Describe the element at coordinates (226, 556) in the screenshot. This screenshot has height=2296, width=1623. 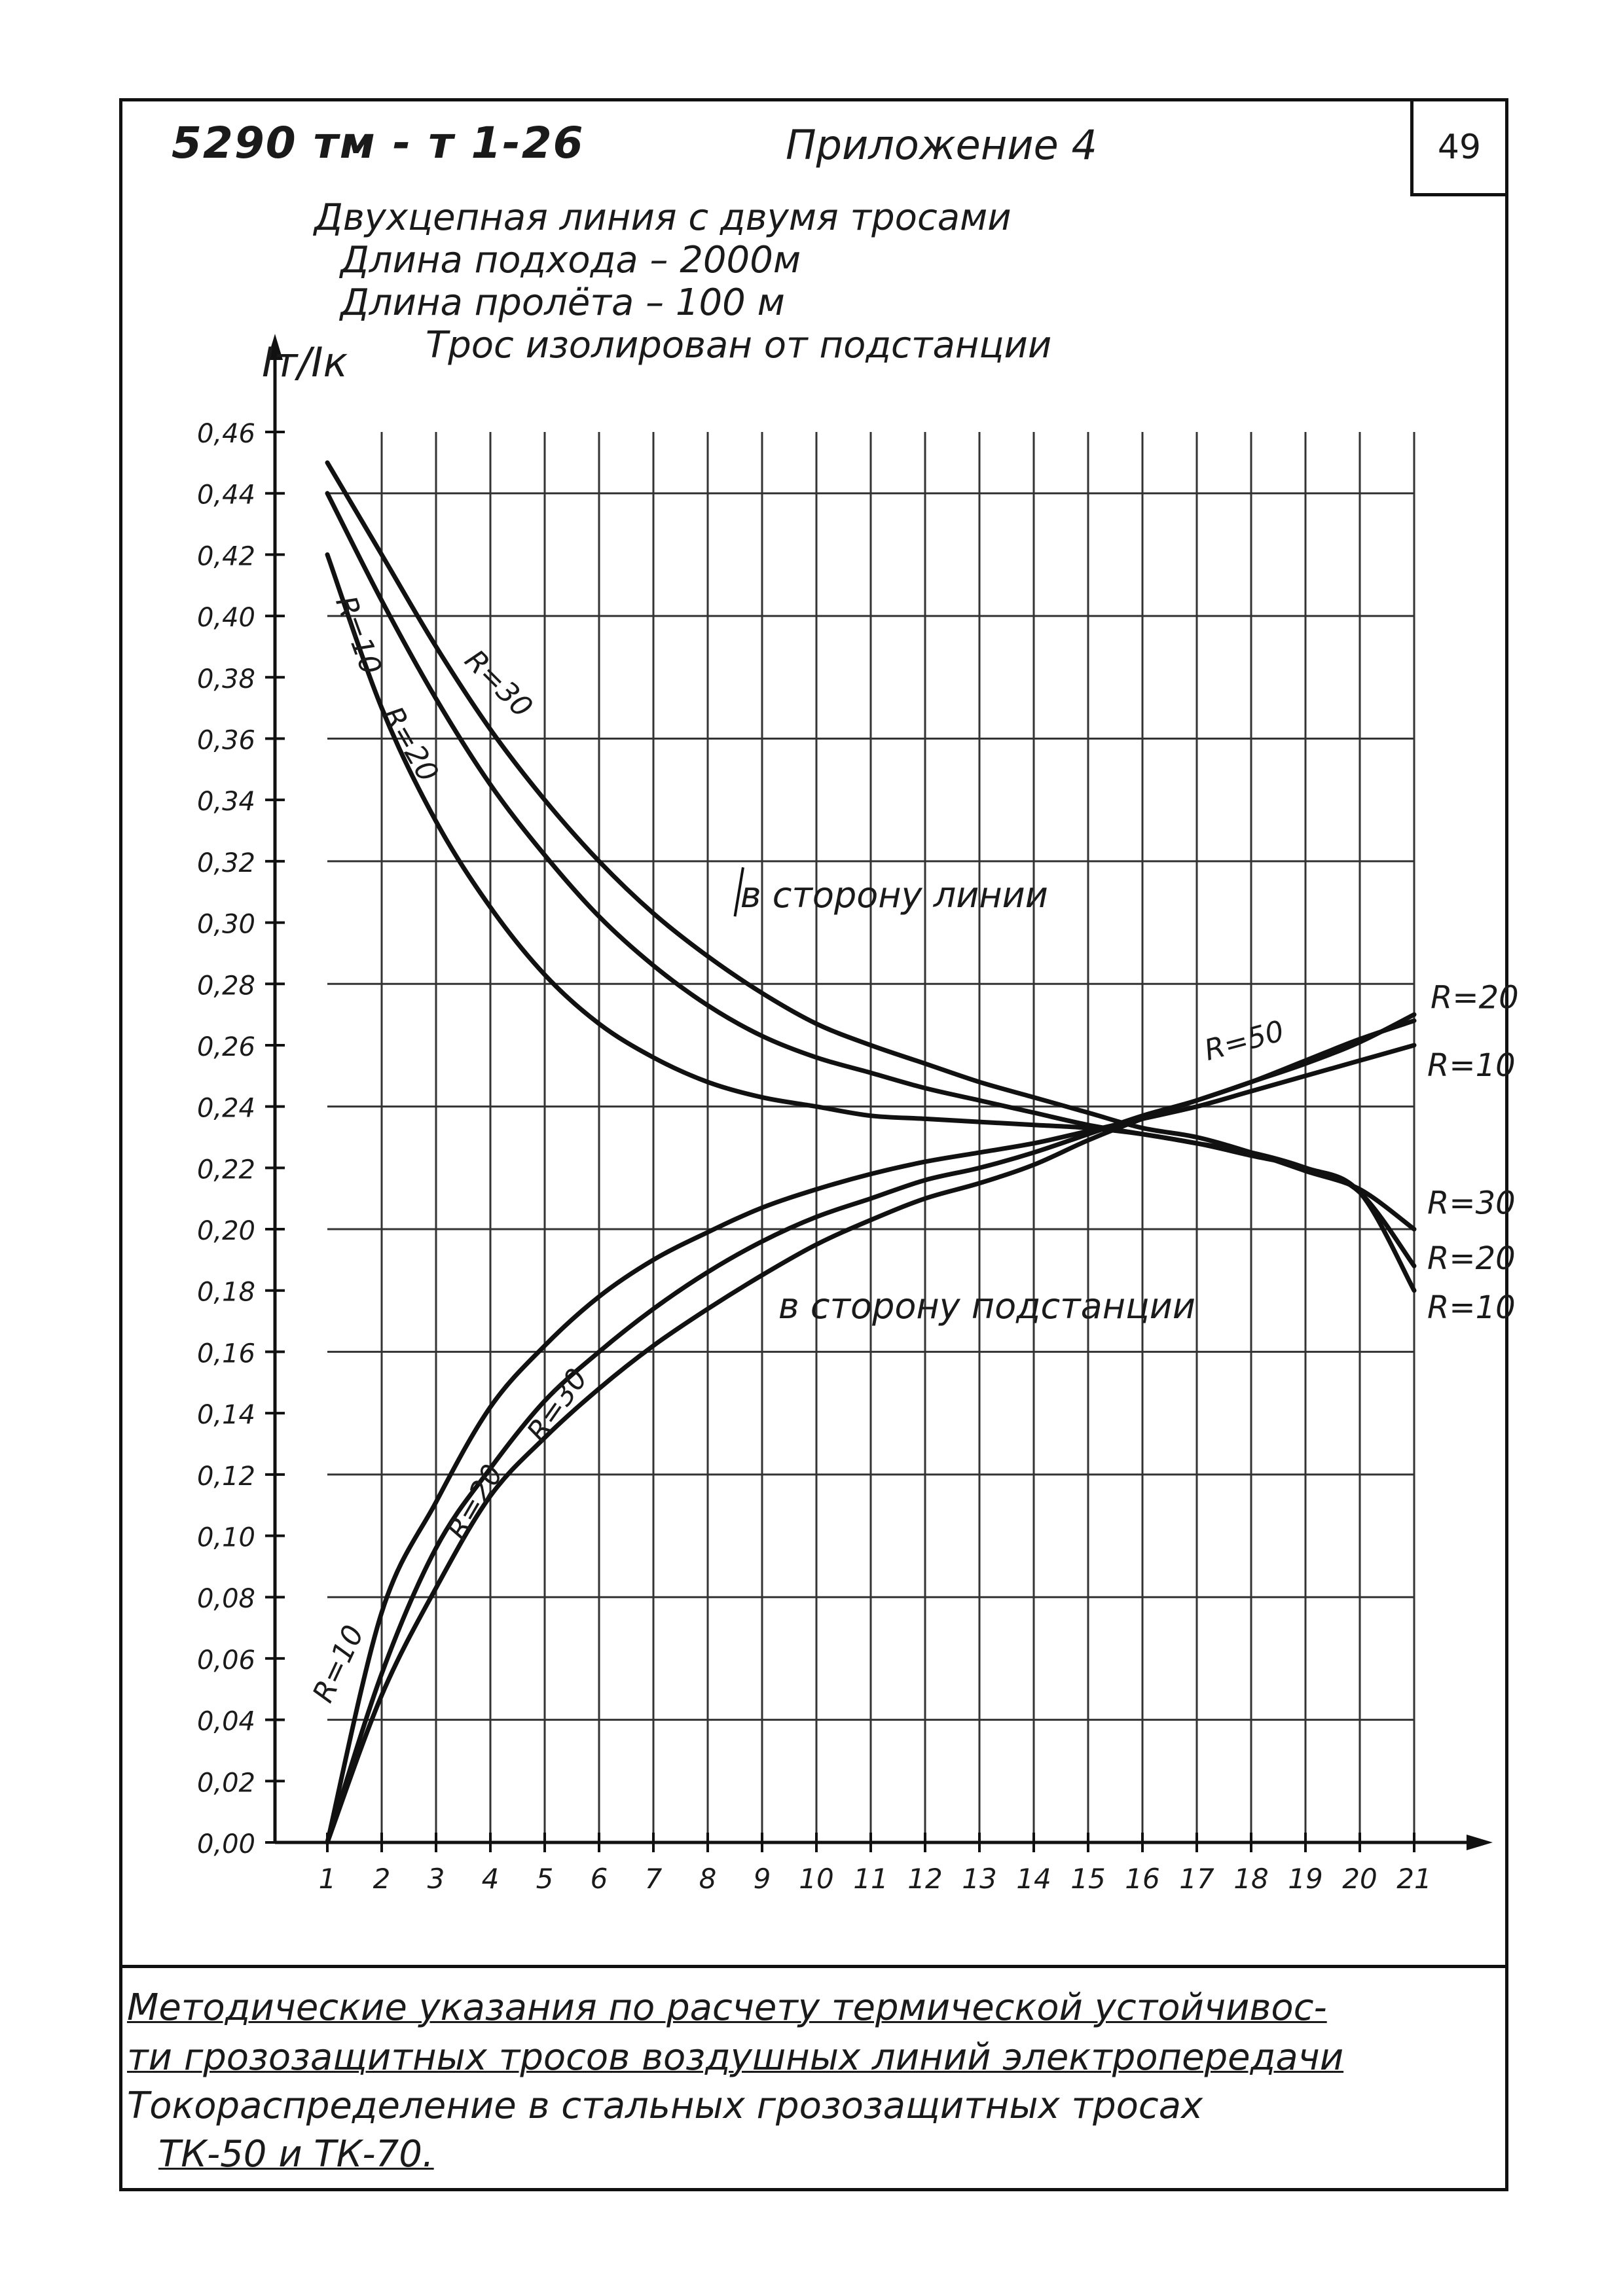
I see `y-tick-label: 0,42` at that location.